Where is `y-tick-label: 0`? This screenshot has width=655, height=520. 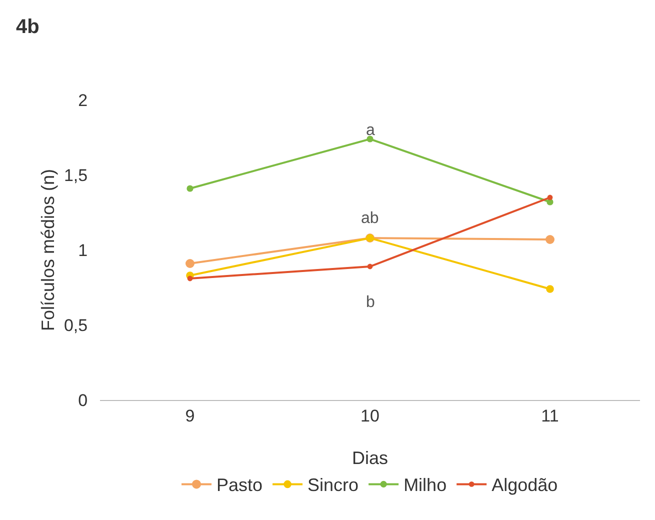
y-tick-label: 0 is located at coordinates (83, 400).